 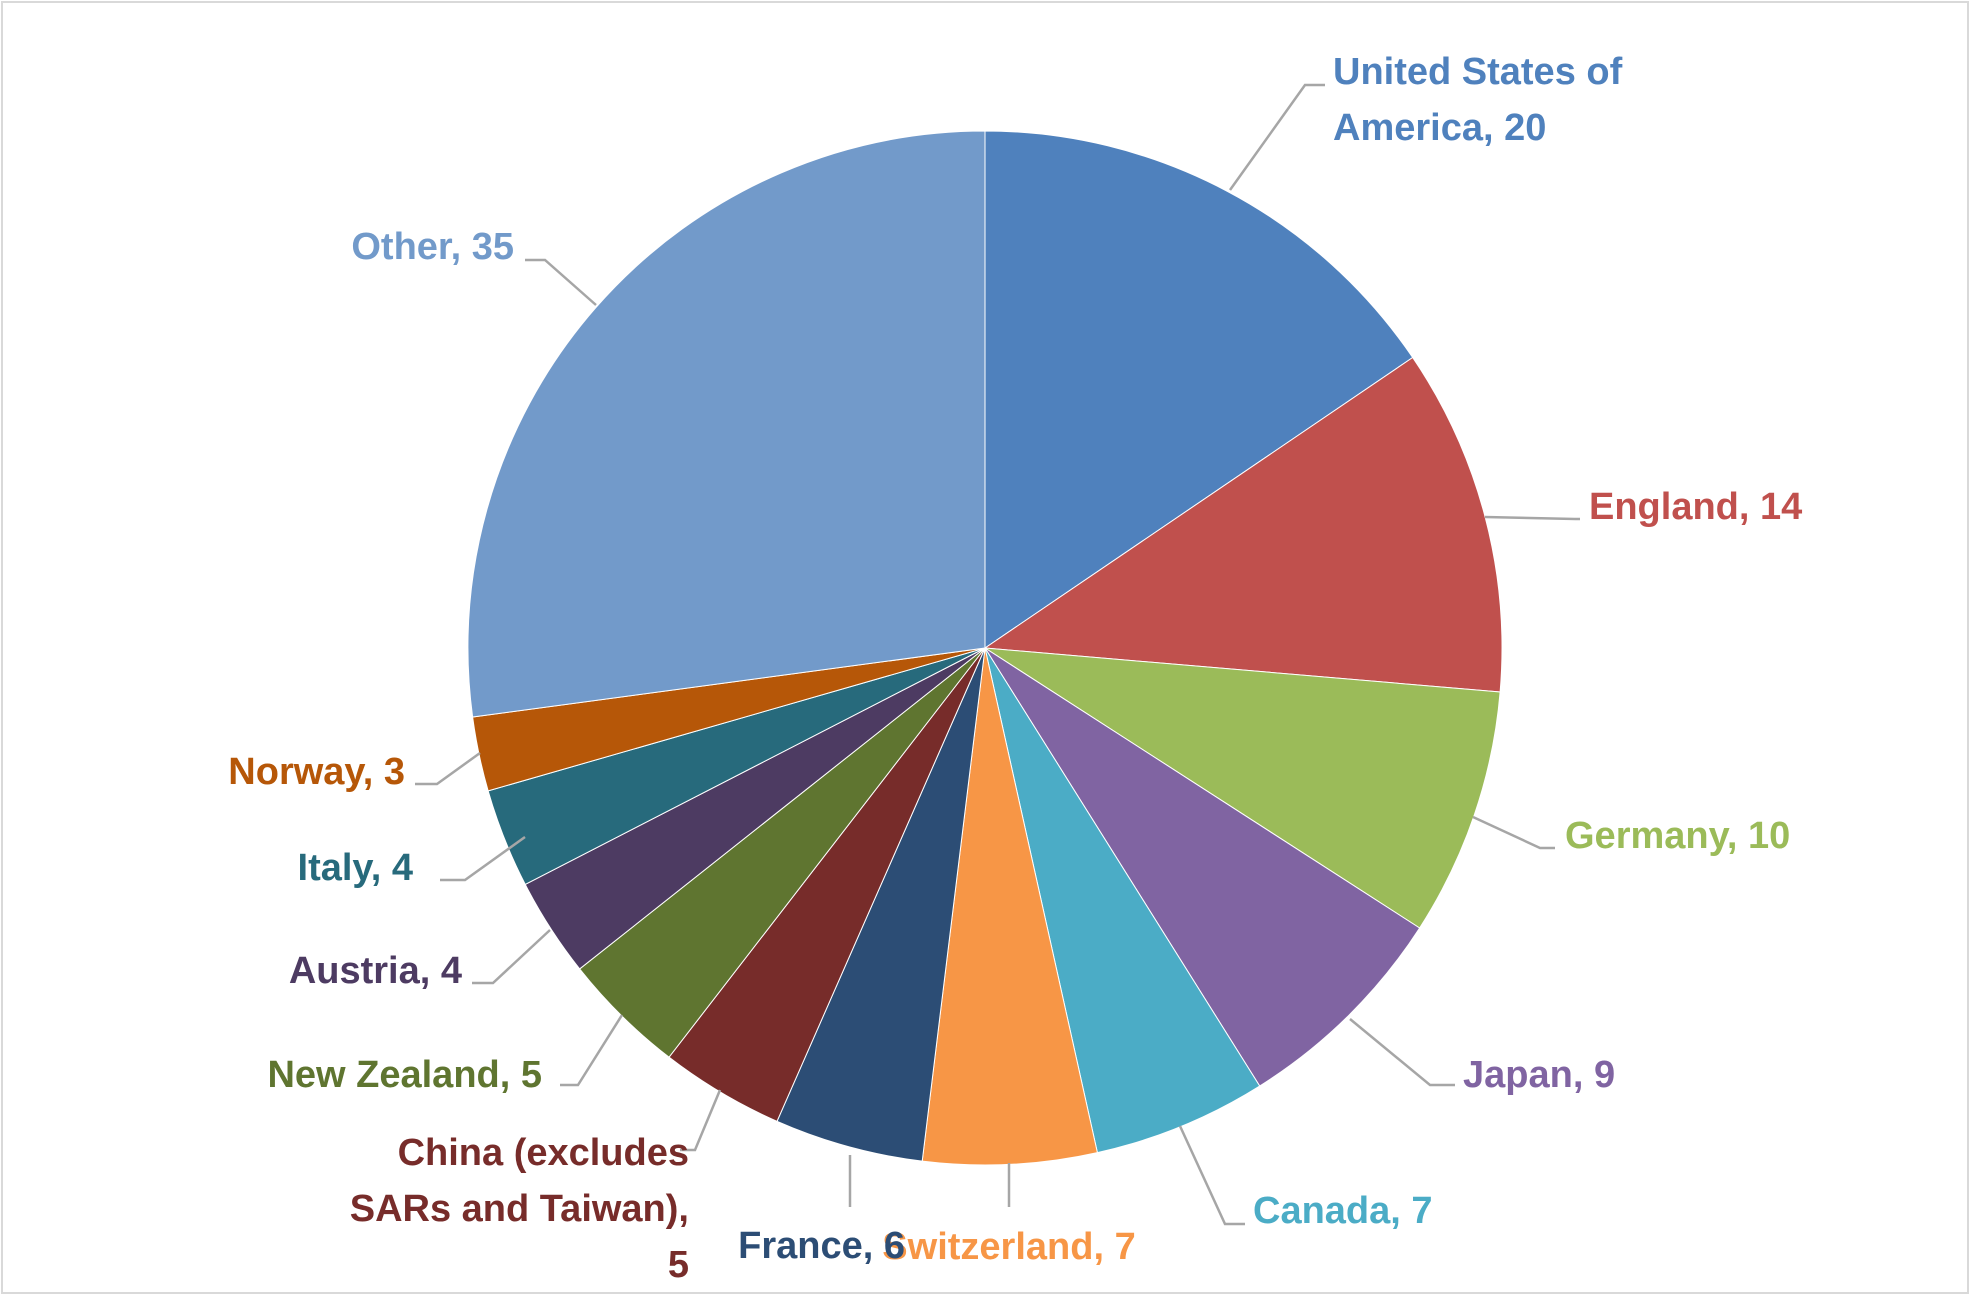 I want to click on data-label-china-excludes-sars-and-taiwan: China (excludes SARs and Taiwan), 5, so click(x=519, y=1209).